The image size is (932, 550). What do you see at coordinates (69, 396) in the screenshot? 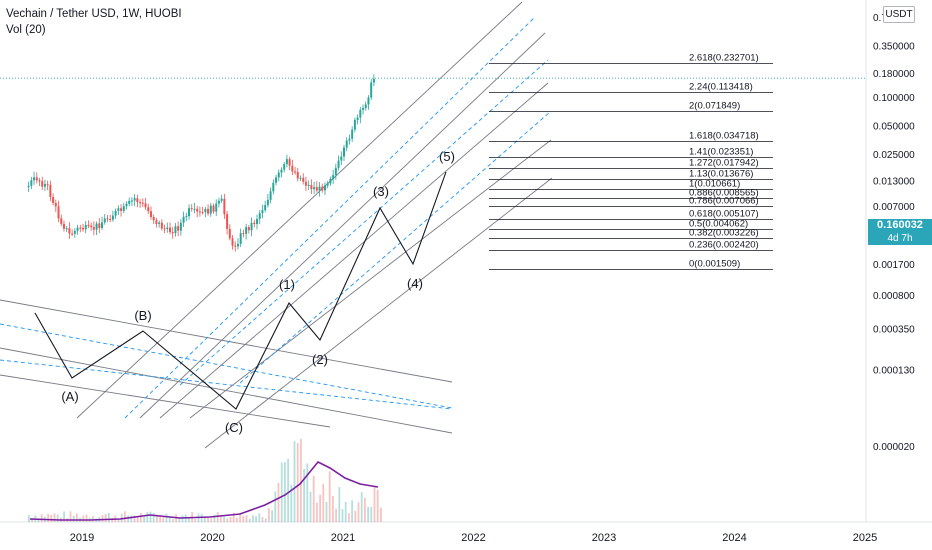
I see `wave-label: (A)` at bounding box center [69, 396].